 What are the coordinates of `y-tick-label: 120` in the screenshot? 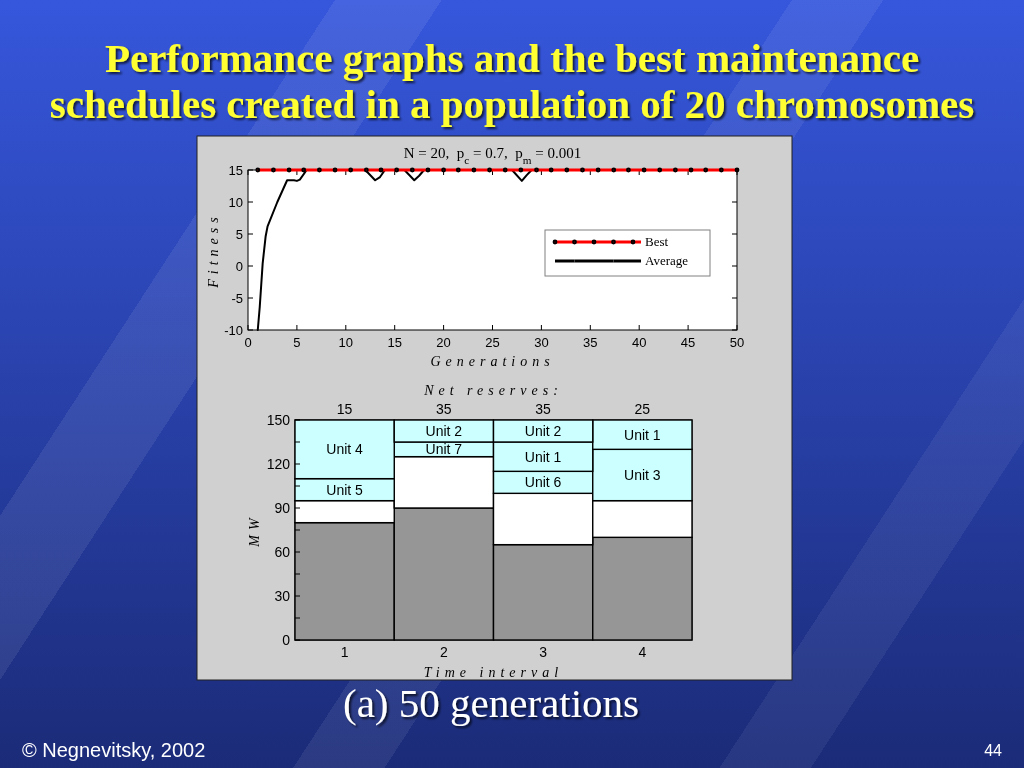 It's located at (278, 464).